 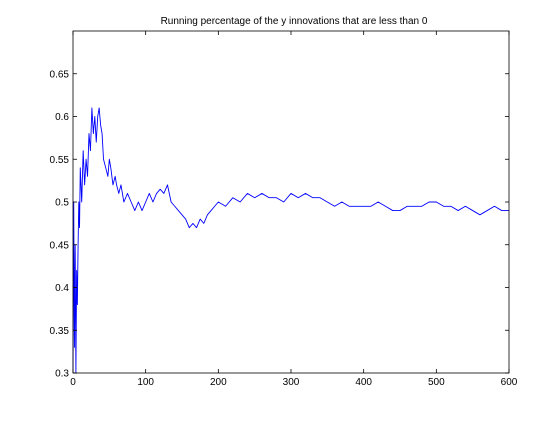 I want to click on y-tick-label: 0.45, so click(x=60, y=245).